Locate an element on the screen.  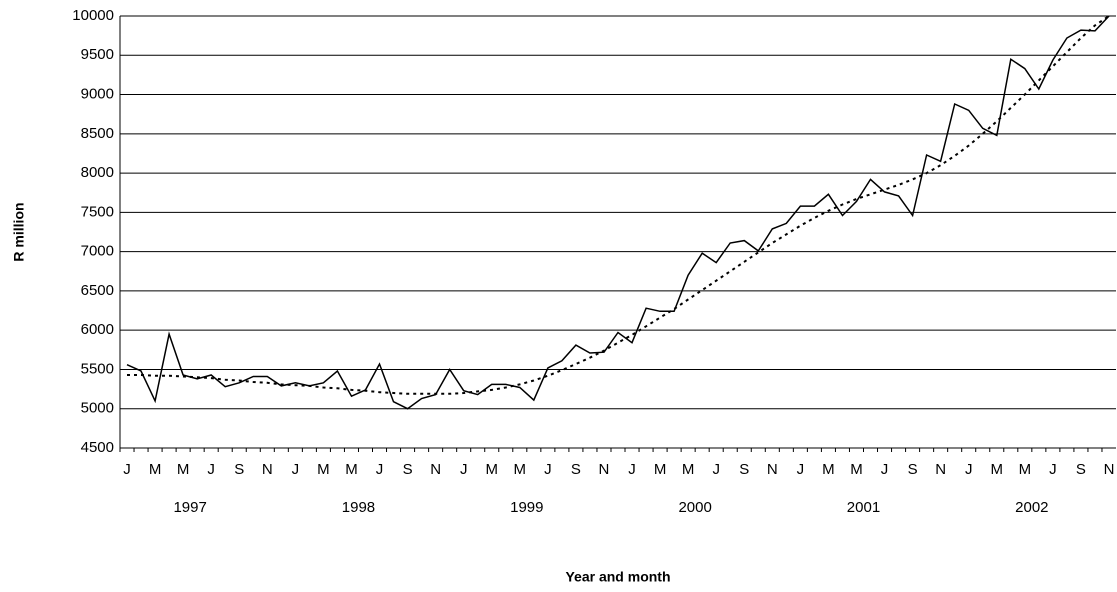
year-label: 1997 is located at coordinates (189, 507).